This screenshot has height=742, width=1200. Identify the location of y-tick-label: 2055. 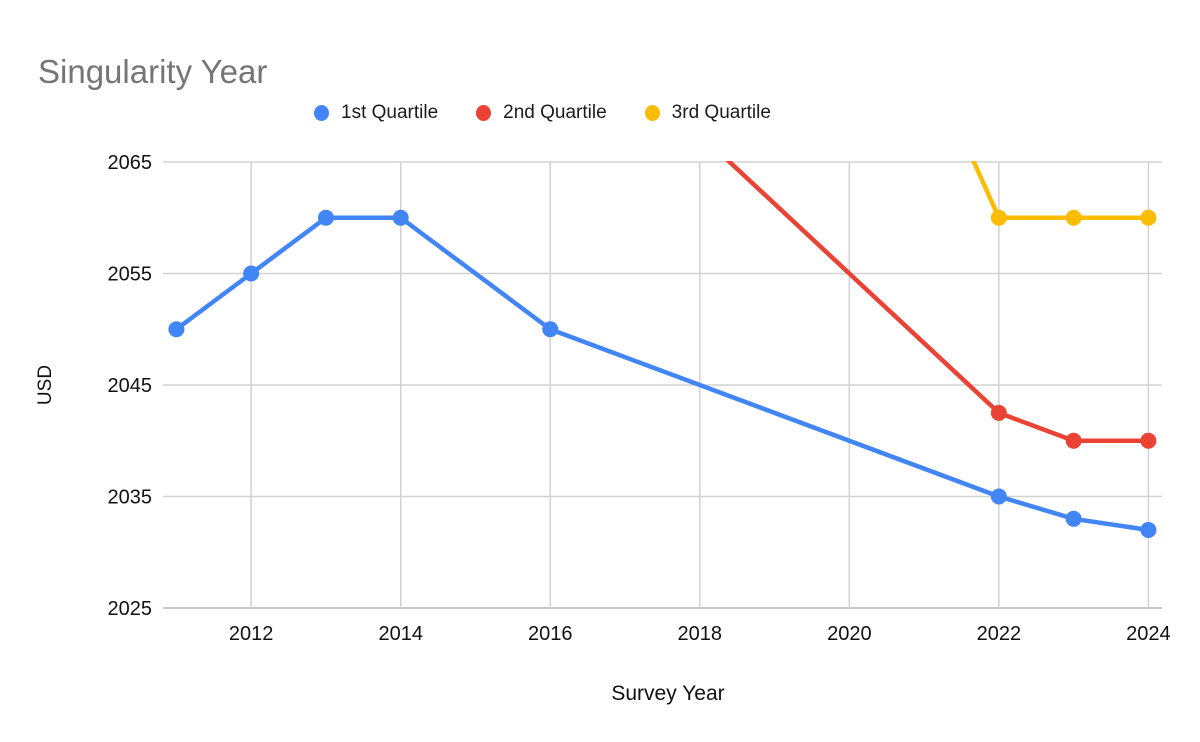
(130, 275).